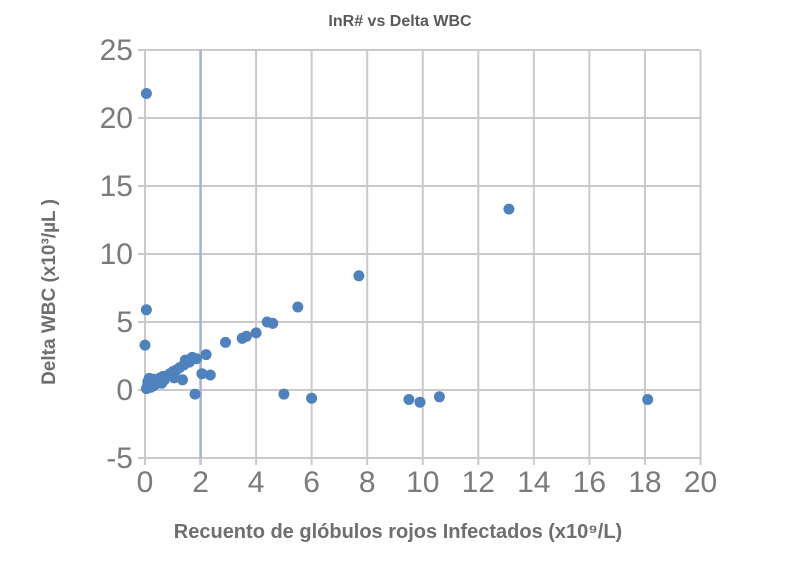 The height and width of the screenshot is (565, 800). I want to click on x-tick-label: 10, so click(422, 482).